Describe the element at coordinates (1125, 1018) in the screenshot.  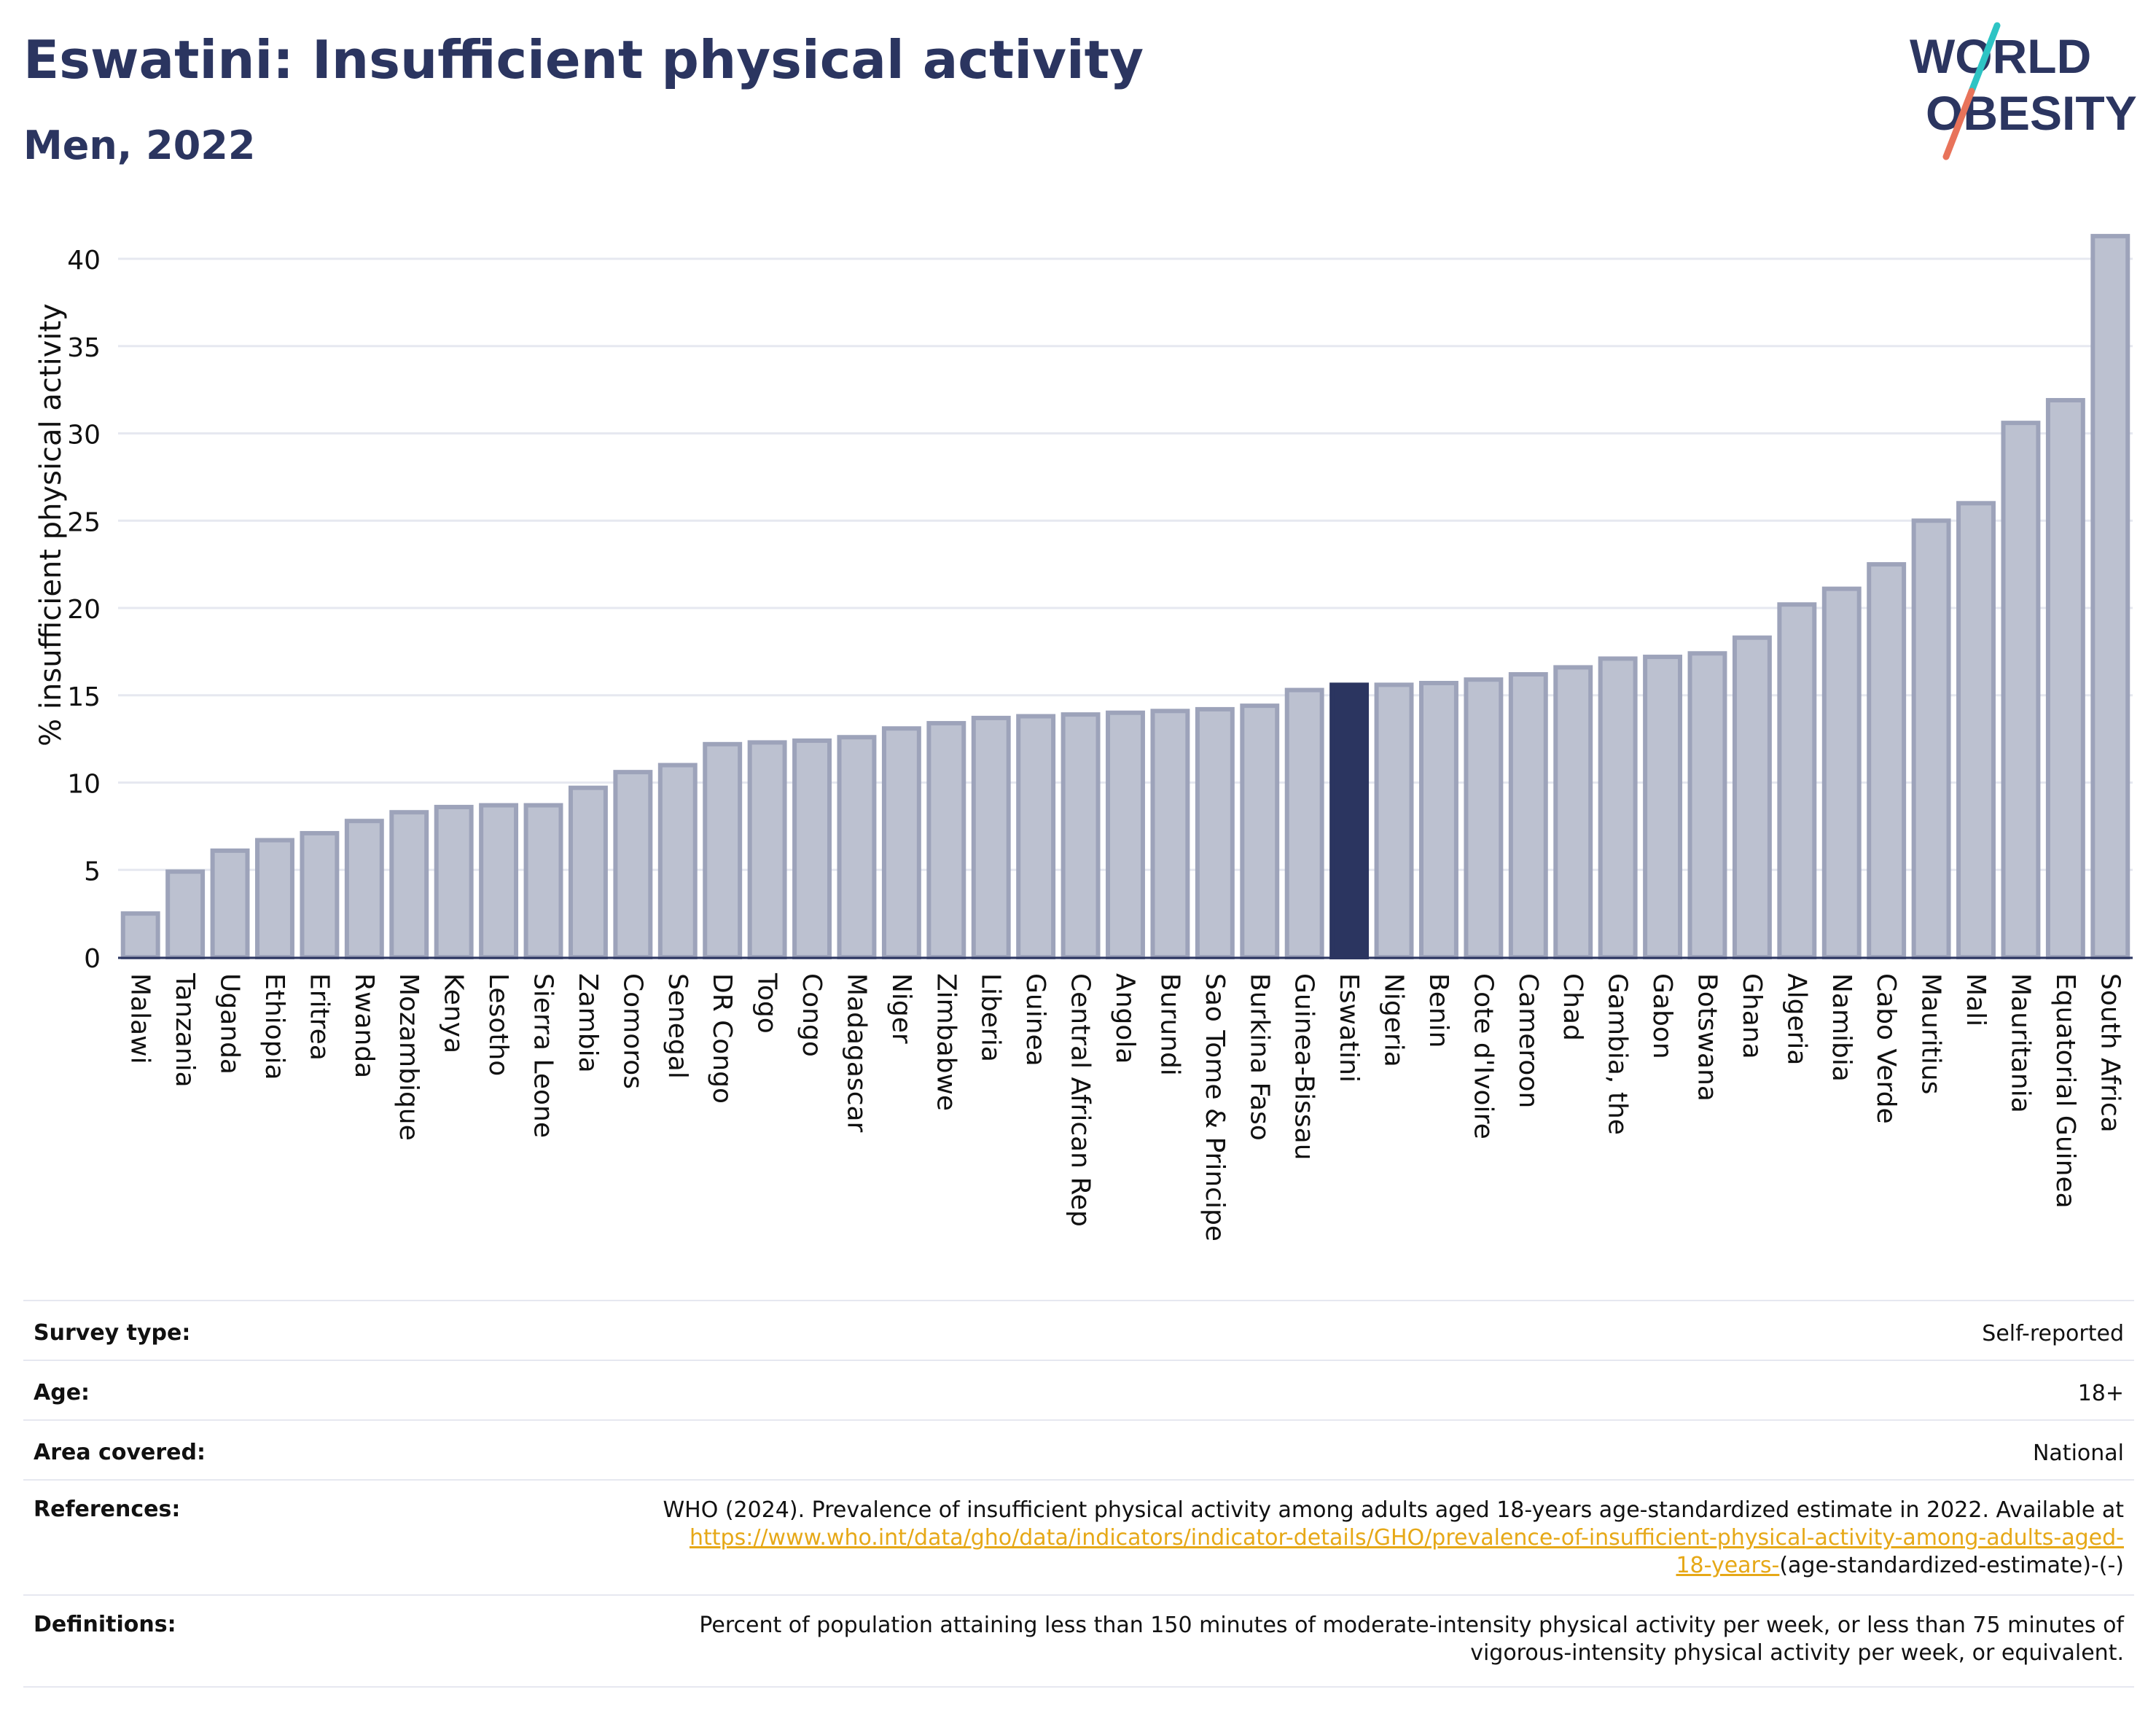
I see `x-tick-label: Angola` at that location.